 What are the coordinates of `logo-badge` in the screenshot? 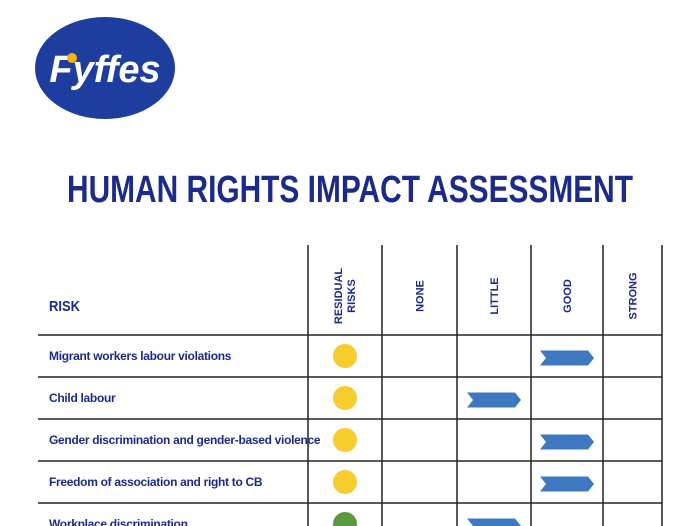 It's located at (105, 68).